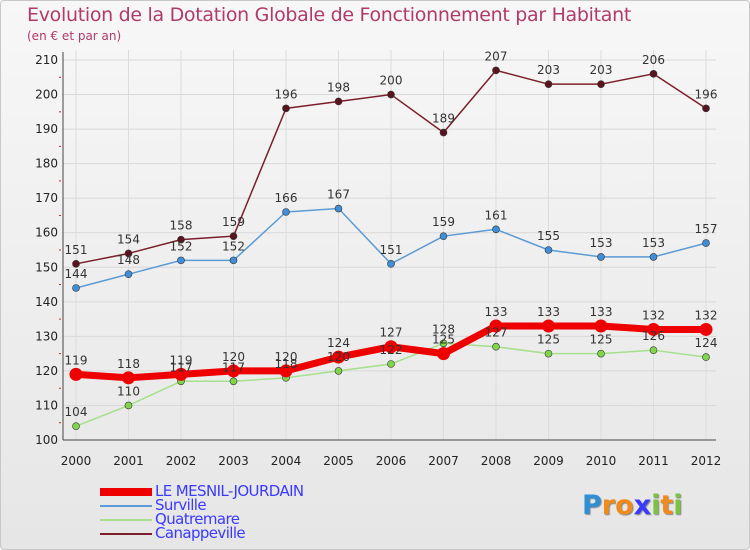 The width and height of the screenshot is (750, 550). What do you see at coordinates (601, 312) in the screenshot?
I see `data-label-le-mesnil-jourdain-2010: 133` at bounding box center [601, 312].